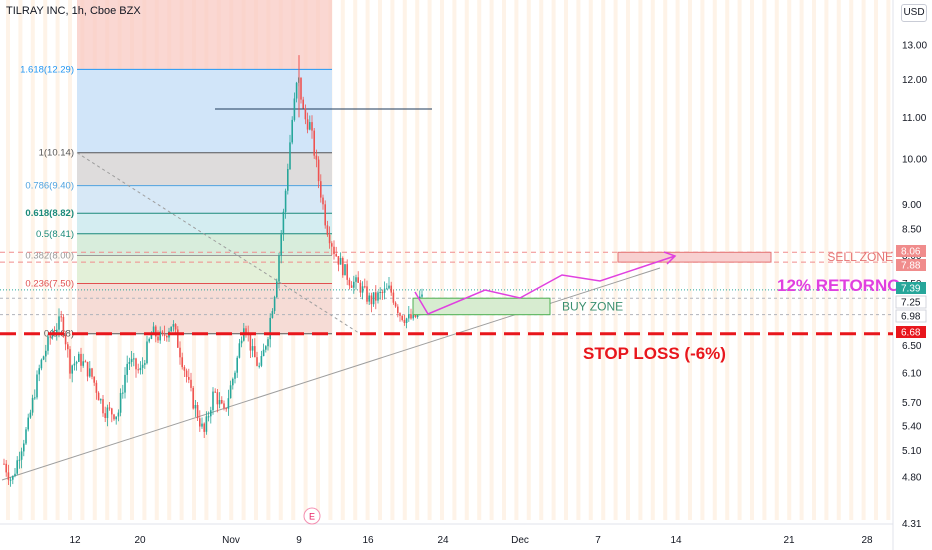 The width and height of the screenshot is (932, 550). What do you see at coordinates (49, 256) in the screenshot?
I see `fib-level-label: 0.382(8.00)` at bounding box center [49, 256].